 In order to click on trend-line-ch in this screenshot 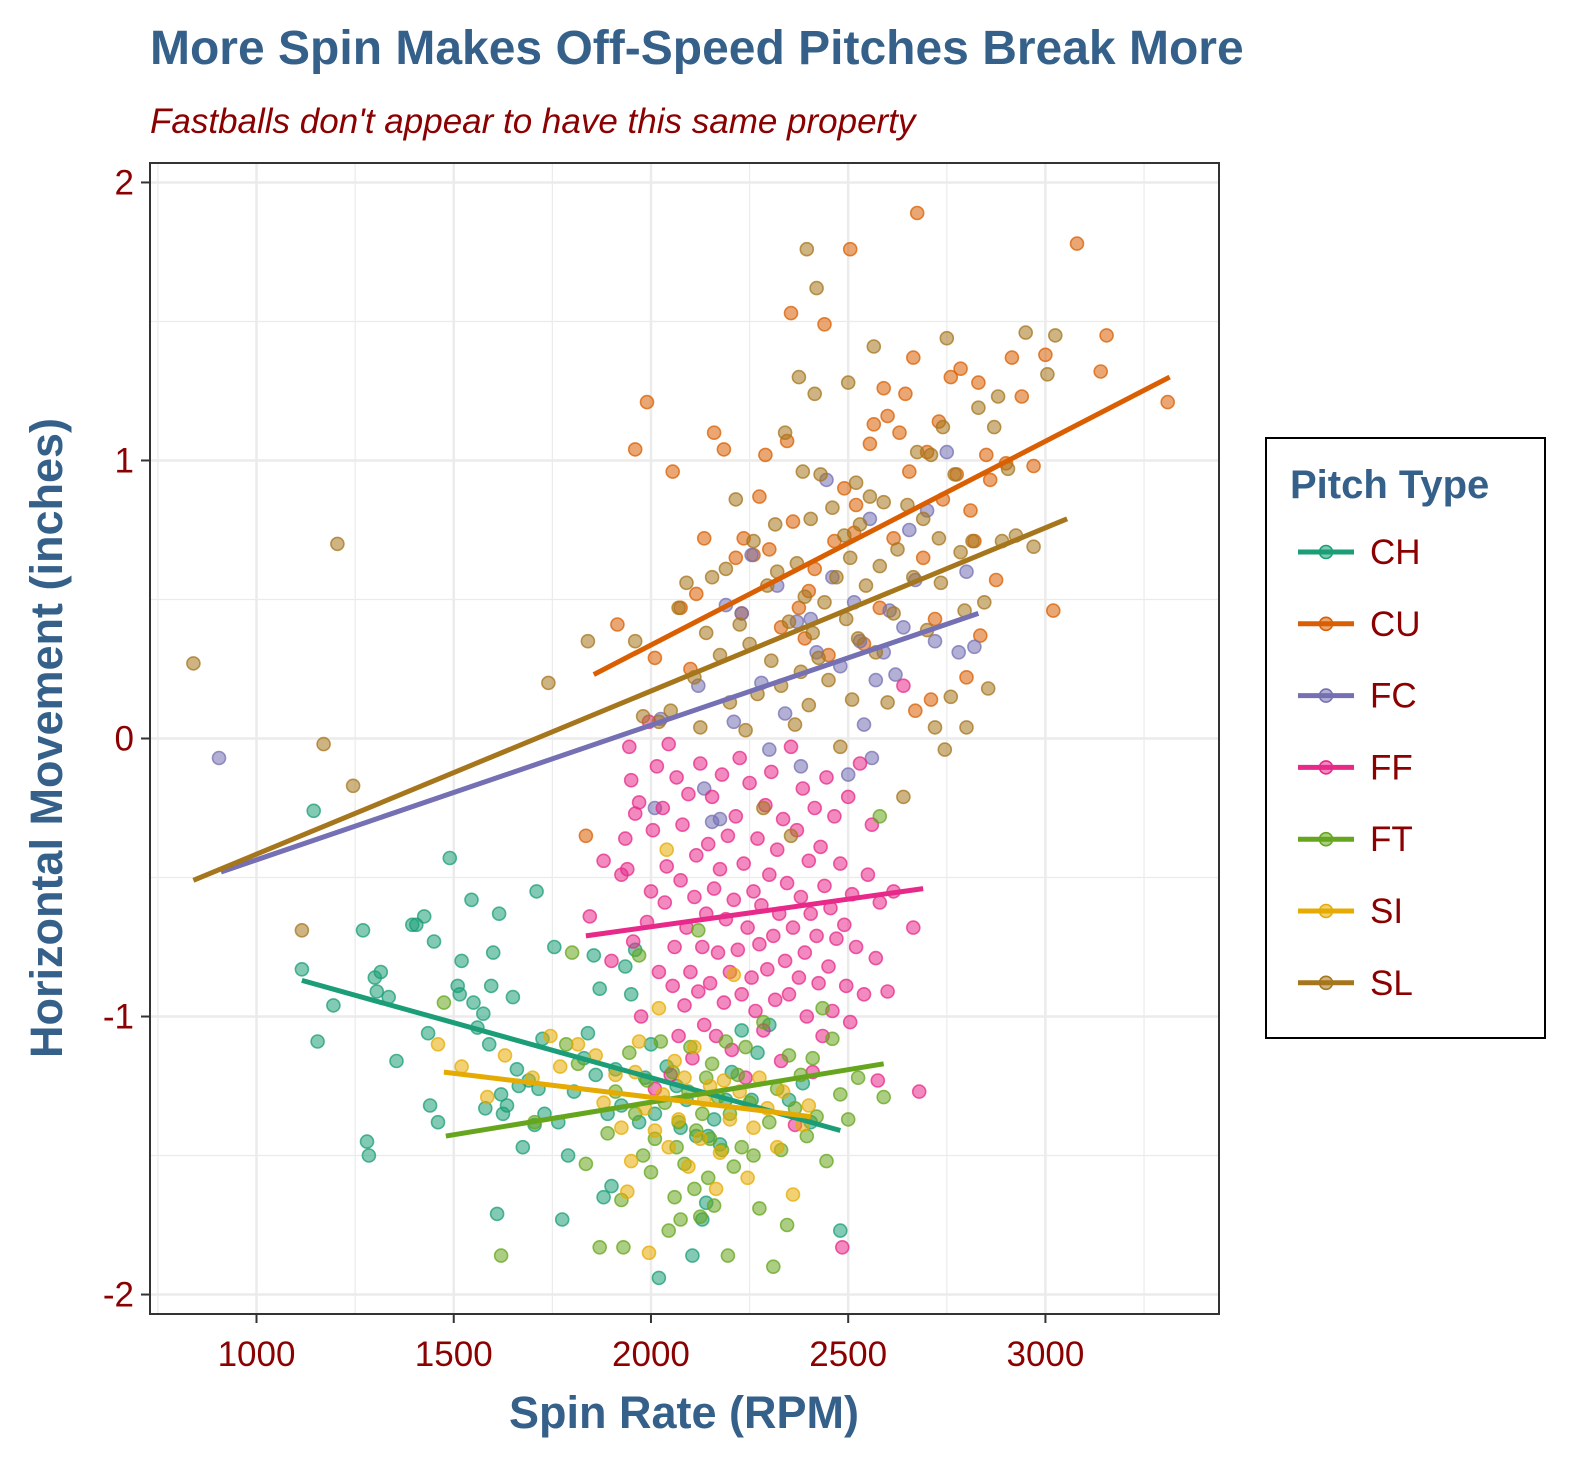, I will do `click(571, 1055)`.